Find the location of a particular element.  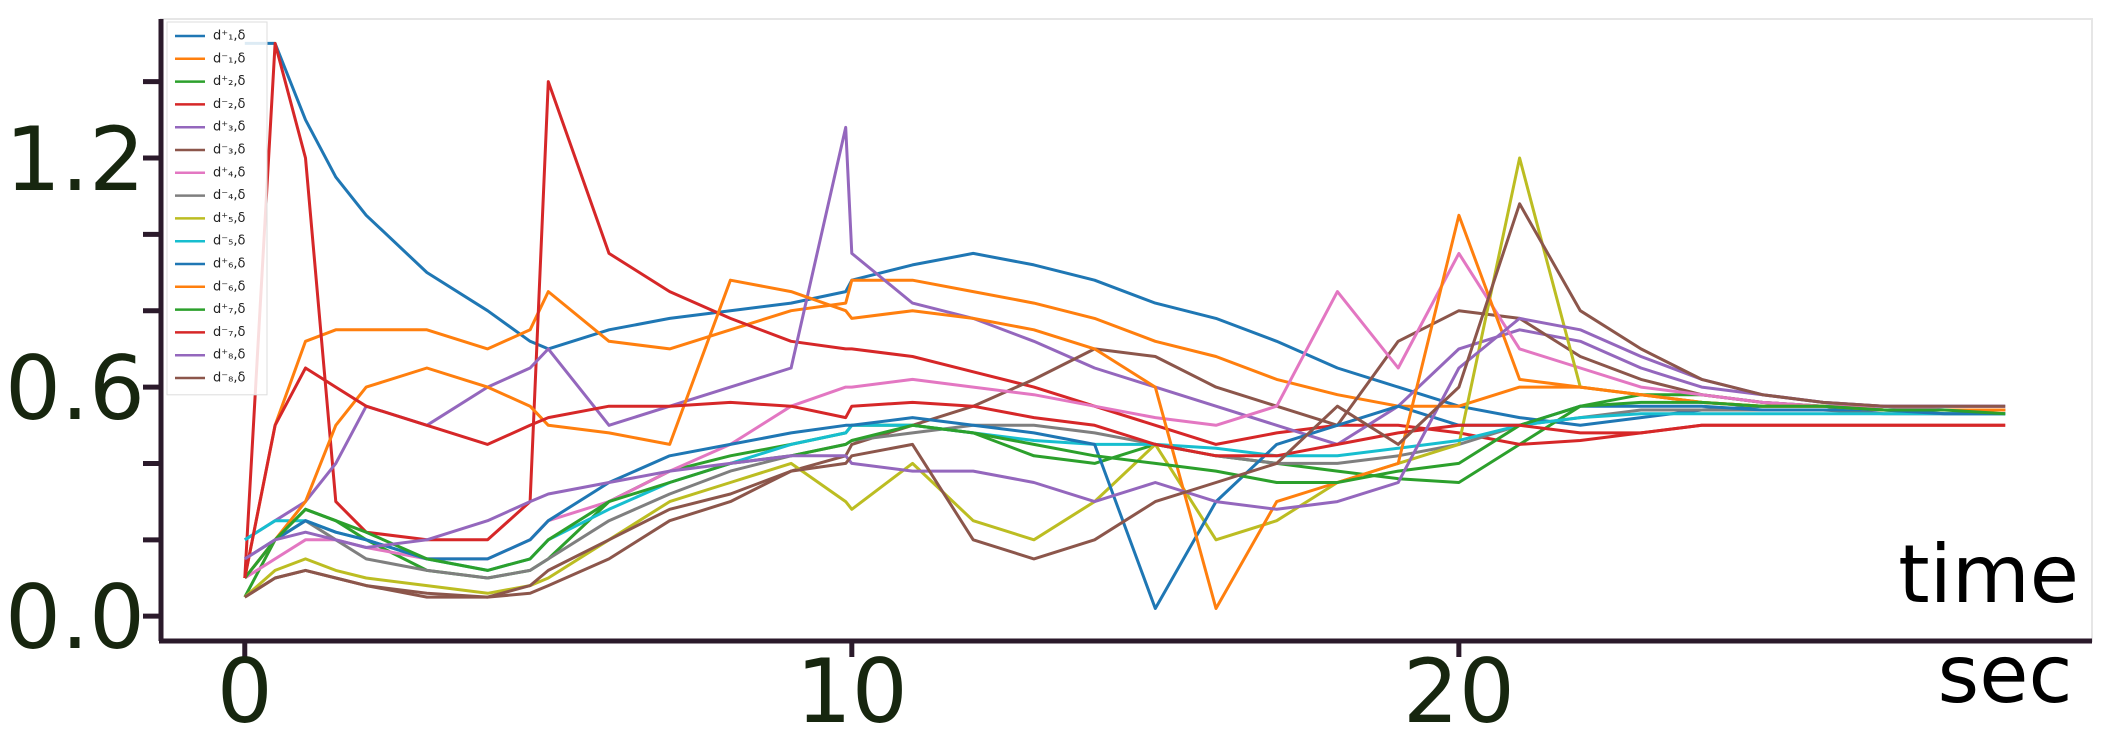

x-tick-label: 0 is located at coordinates (245, 686).